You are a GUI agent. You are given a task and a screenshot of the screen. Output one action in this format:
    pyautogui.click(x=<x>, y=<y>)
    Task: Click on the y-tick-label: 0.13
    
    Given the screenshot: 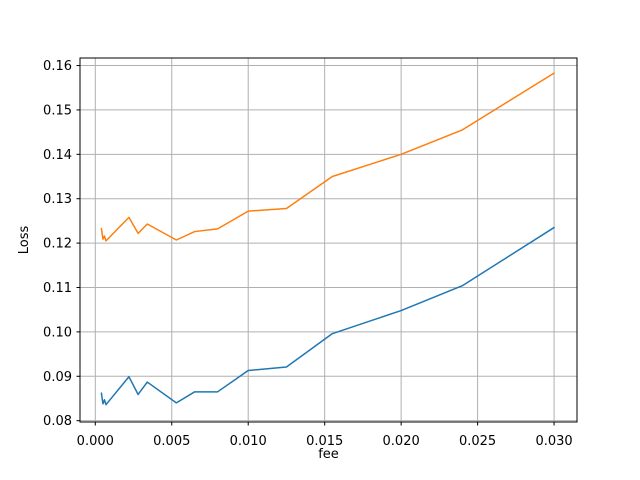 What is the action you would take?
    pyautogui.click(x=57, y=199)
    